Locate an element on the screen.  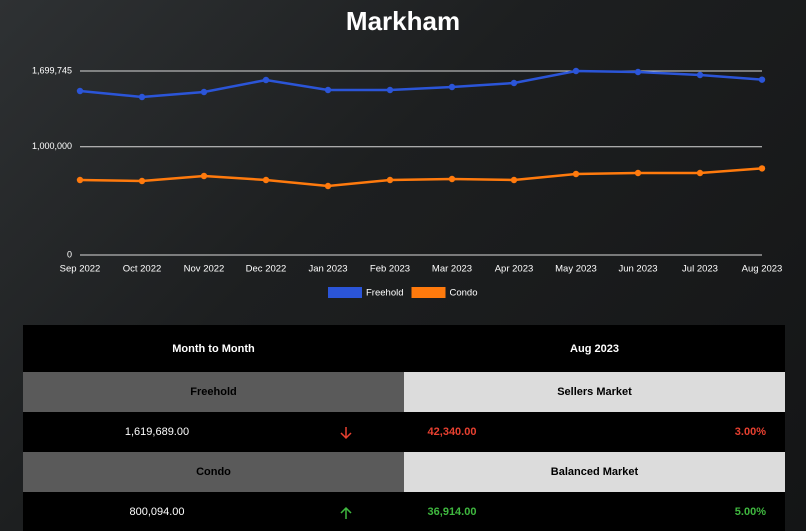
row-market: Sellers Market is located at coordinates (594, 392).